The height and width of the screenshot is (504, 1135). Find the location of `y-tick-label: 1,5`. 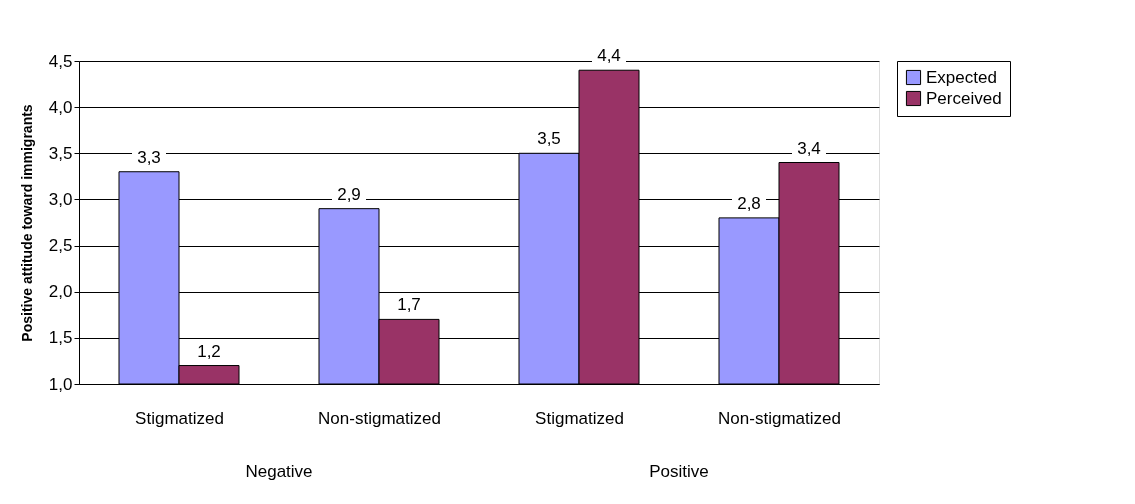

y-tick-label: 1,5 is located at coordinates (60, 338).